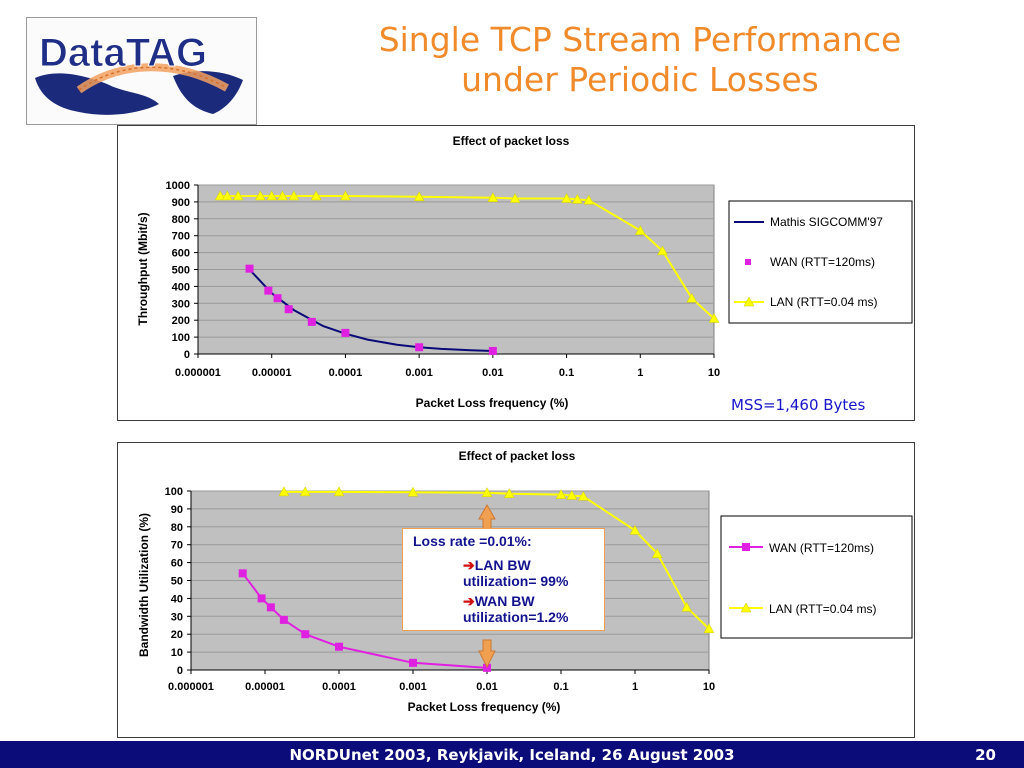 The image size is (1024, 768). What do you see at coordinates (177, 617) in the screenshot?
I see `y-tick-label: 30` at bounding box center [177, 617].